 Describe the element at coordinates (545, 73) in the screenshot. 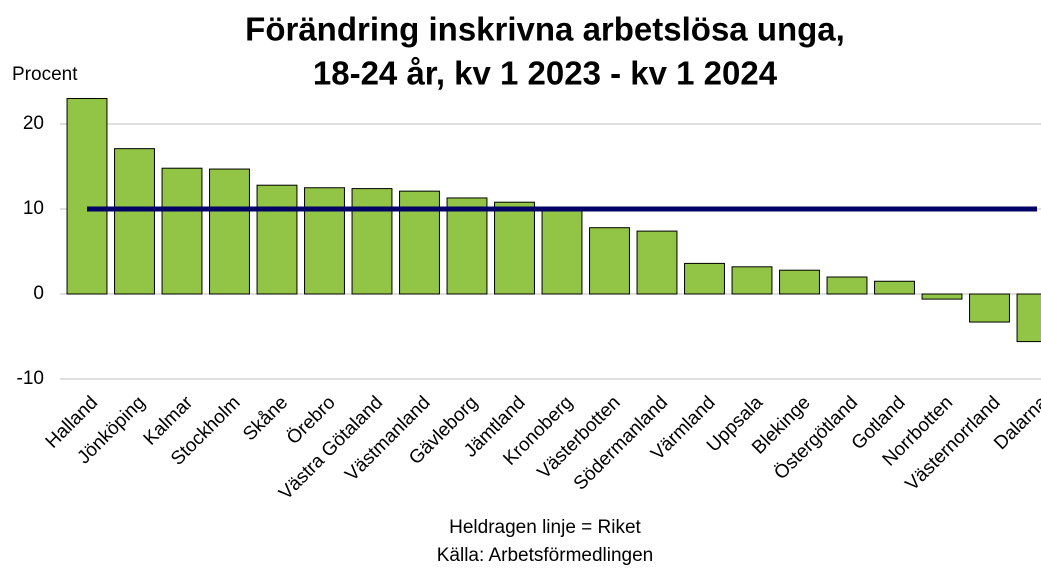

I see `chart-title: 18-24 år, kv 1 2023 - kv 1 2024` at that location.